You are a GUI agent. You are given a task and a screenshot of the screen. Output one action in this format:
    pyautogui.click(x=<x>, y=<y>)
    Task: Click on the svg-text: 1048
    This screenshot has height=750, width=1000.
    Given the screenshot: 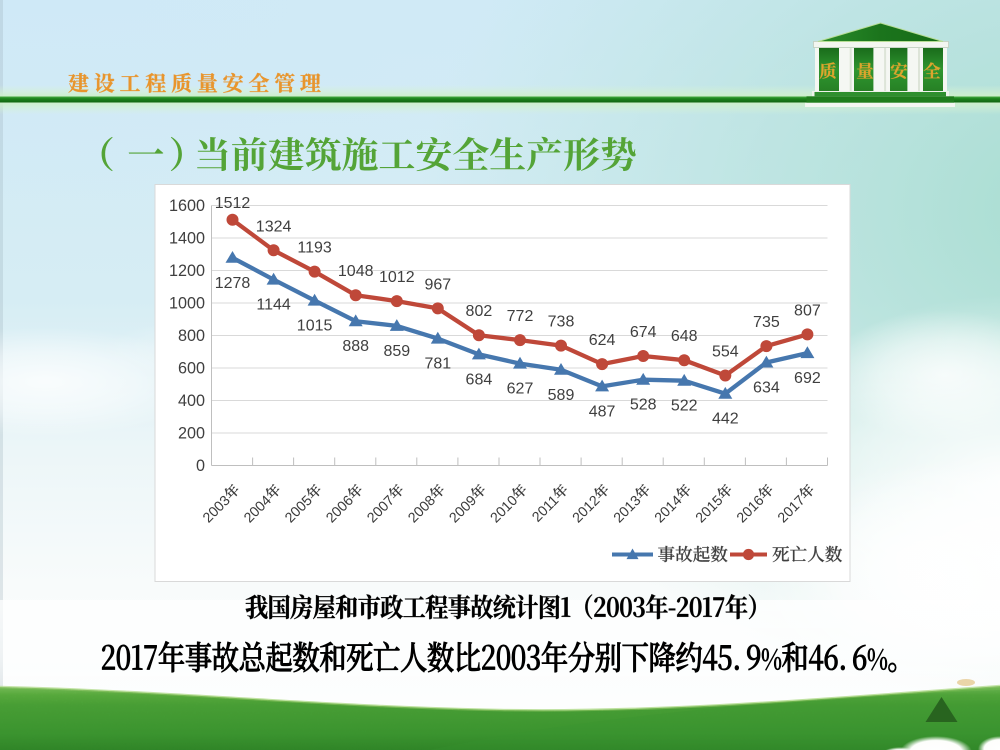 What is the action you would take?
    pyautogui.click(x=356, y=271)
    